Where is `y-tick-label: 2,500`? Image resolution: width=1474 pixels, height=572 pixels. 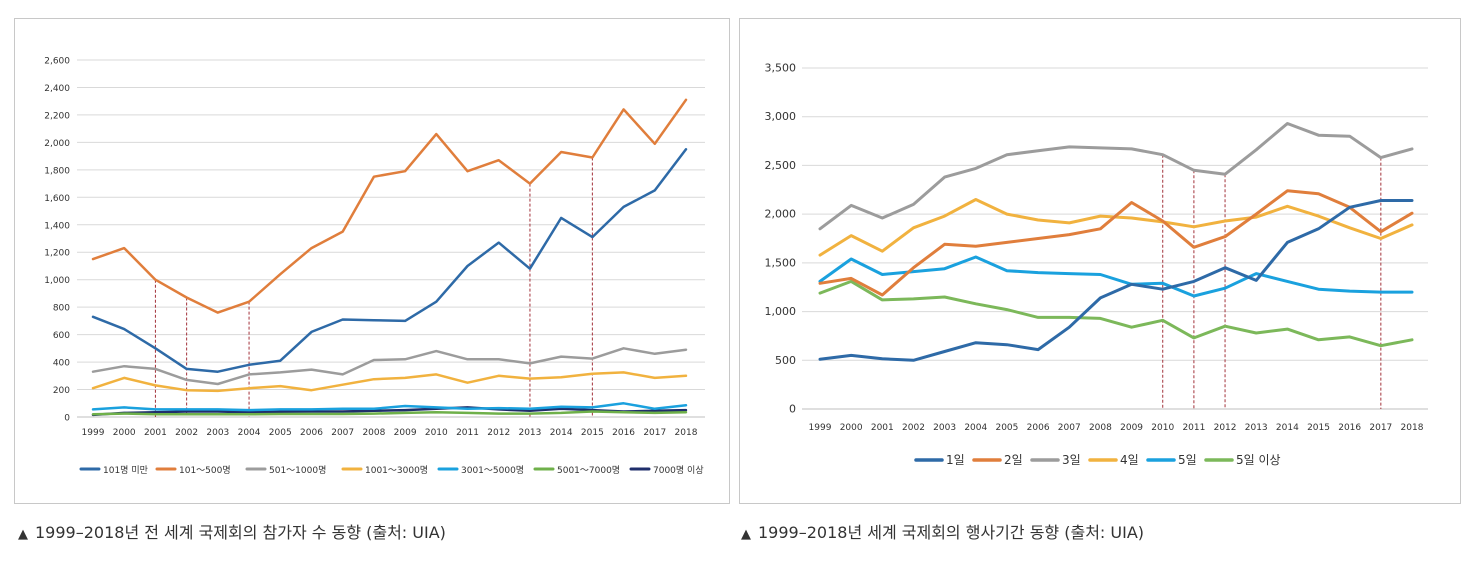
y-tick-label: 2,500 is located at coordinates (781, 165).